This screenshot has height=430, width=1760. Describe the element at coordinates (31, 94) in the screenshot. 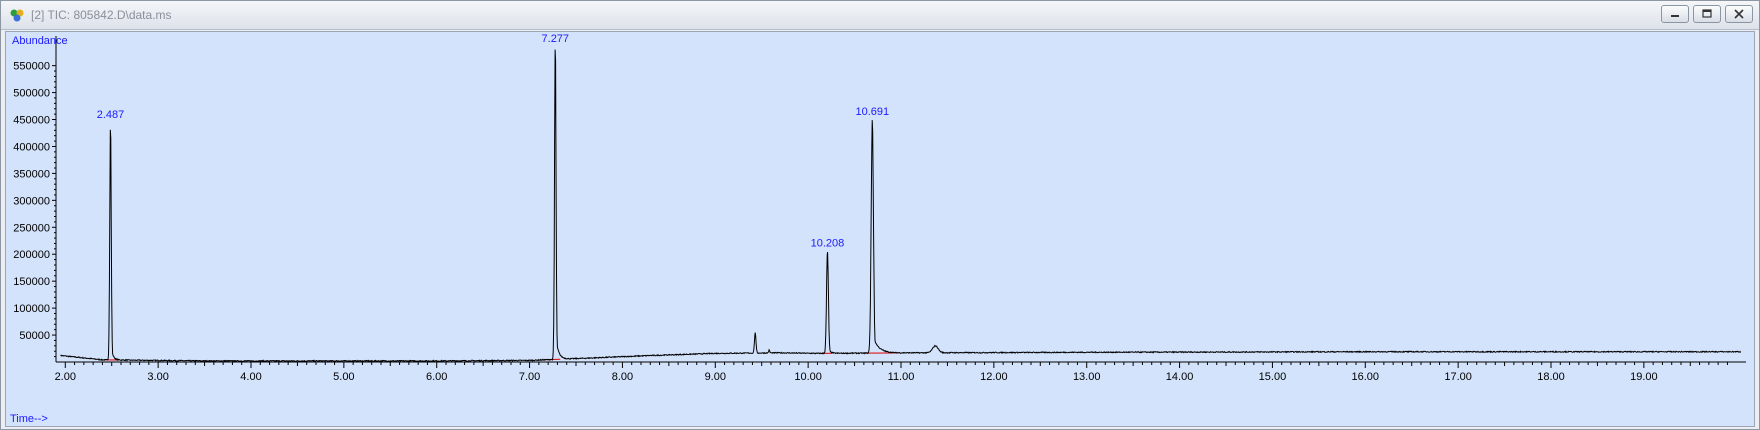

I see `y-tick-label: 500000` at that location.